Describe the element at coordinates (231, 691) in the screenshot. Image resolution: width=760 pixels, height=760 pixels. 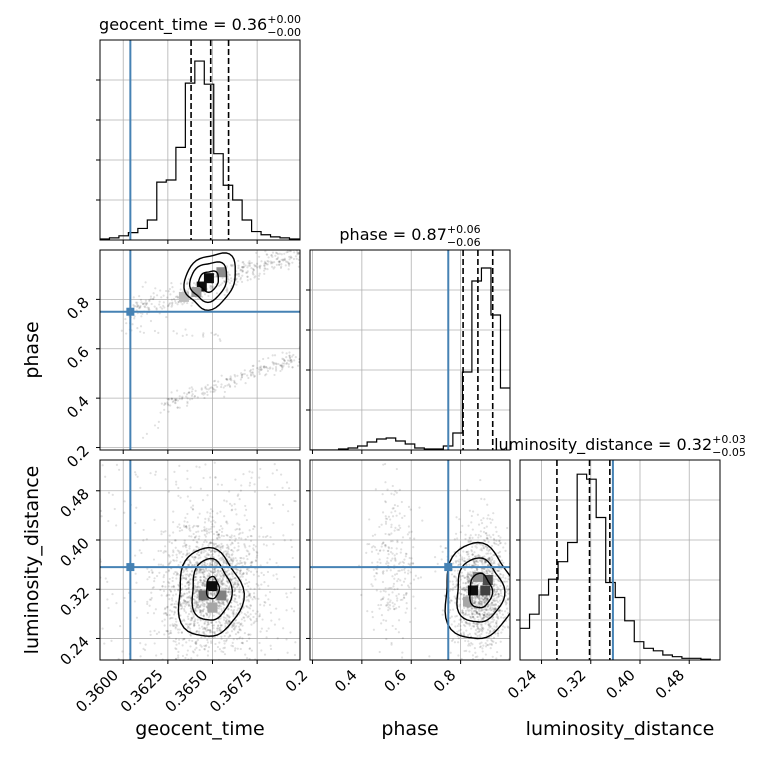
I see `x-tick-label: 0.3675` at that location.